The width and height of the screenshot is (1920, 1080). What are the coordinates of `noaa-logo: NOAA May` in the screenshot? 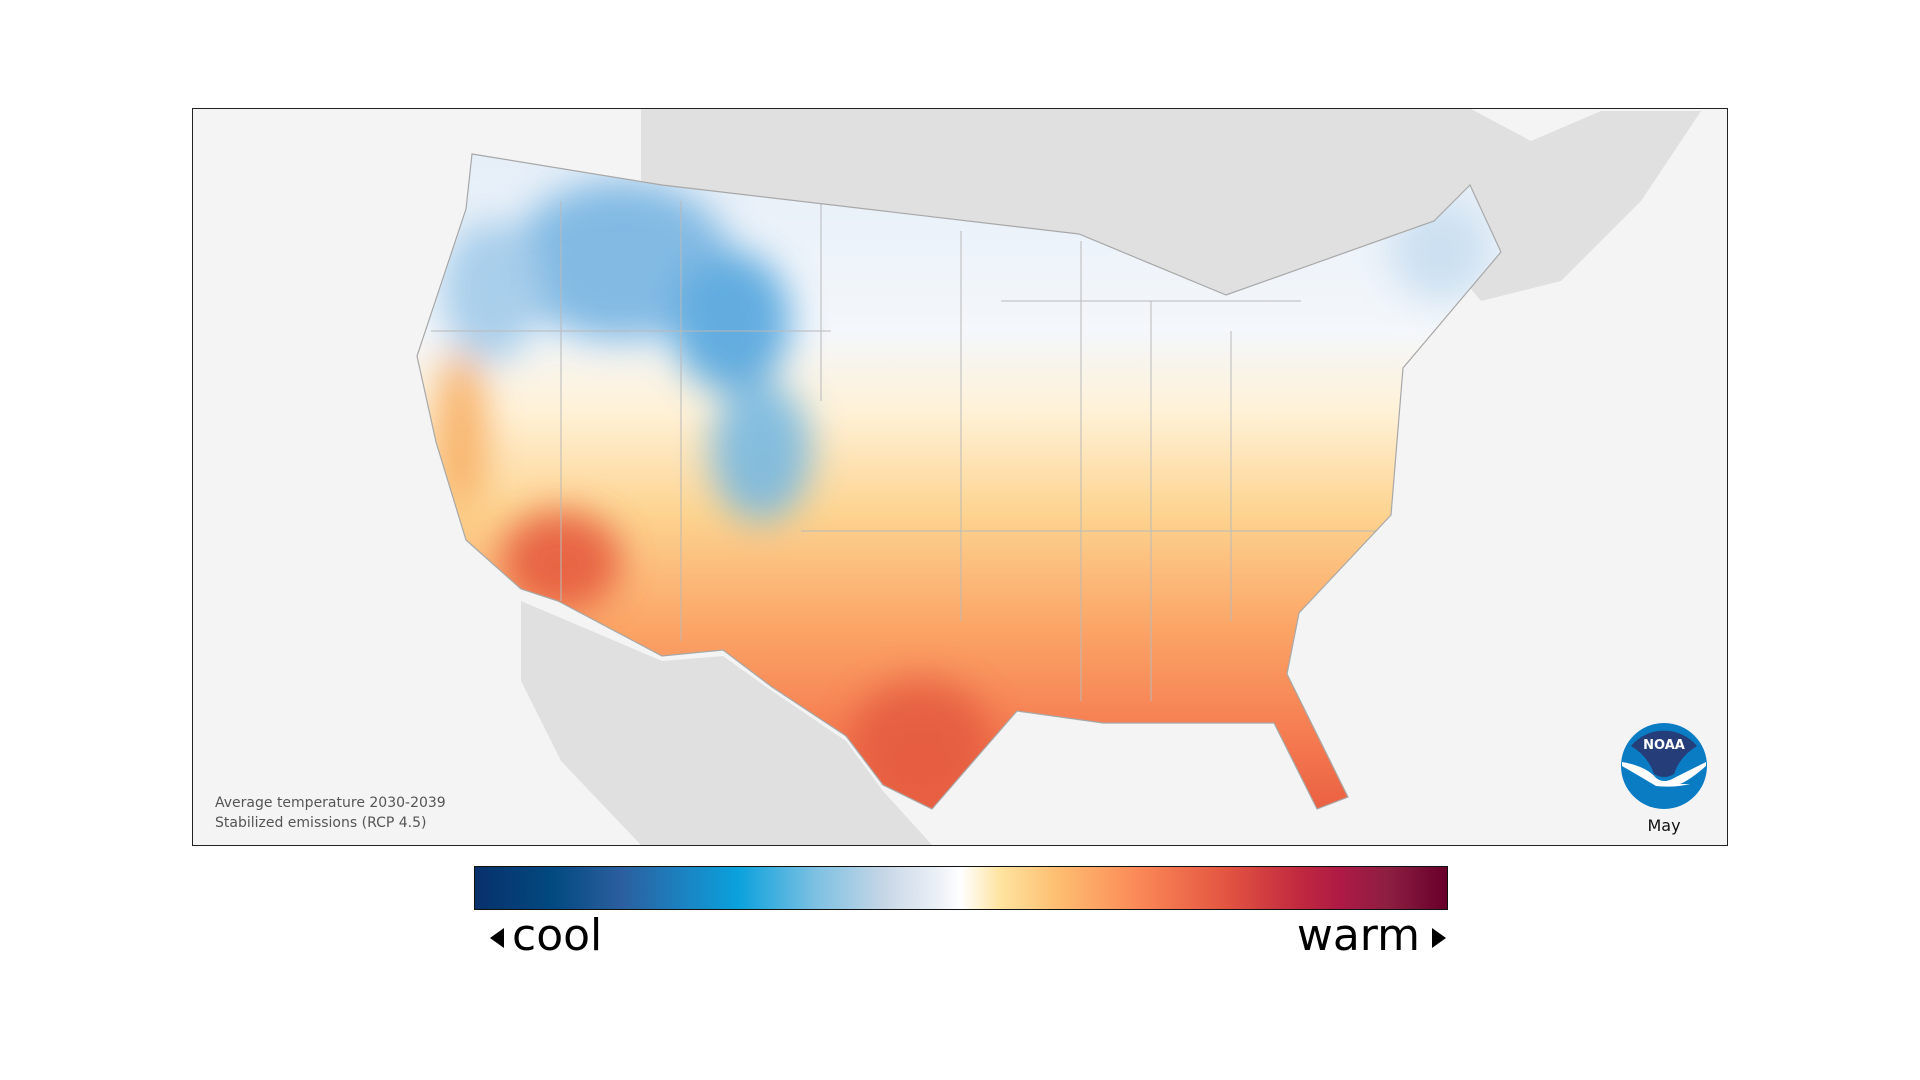 It's located at (1664, 778).